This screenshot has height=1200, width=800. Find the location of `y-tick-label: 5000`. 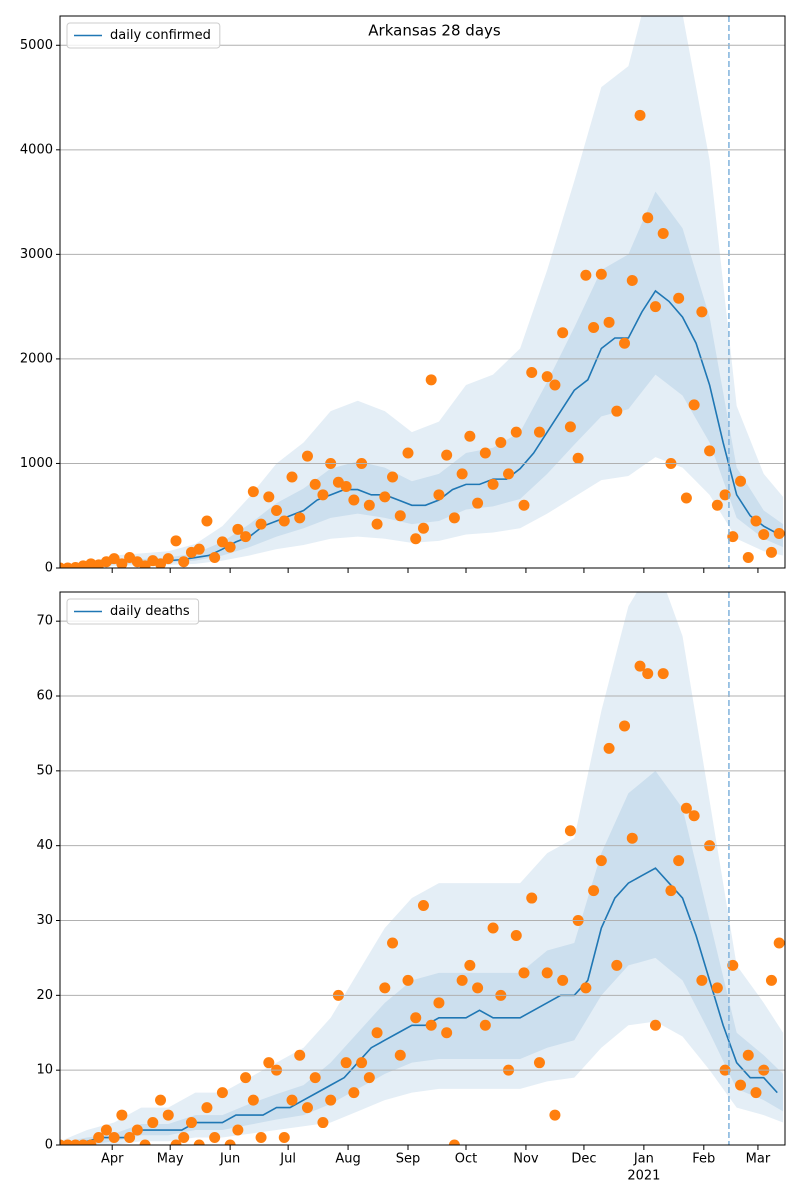

y-tick-label: 5000 is located at coordinates (36, 45).